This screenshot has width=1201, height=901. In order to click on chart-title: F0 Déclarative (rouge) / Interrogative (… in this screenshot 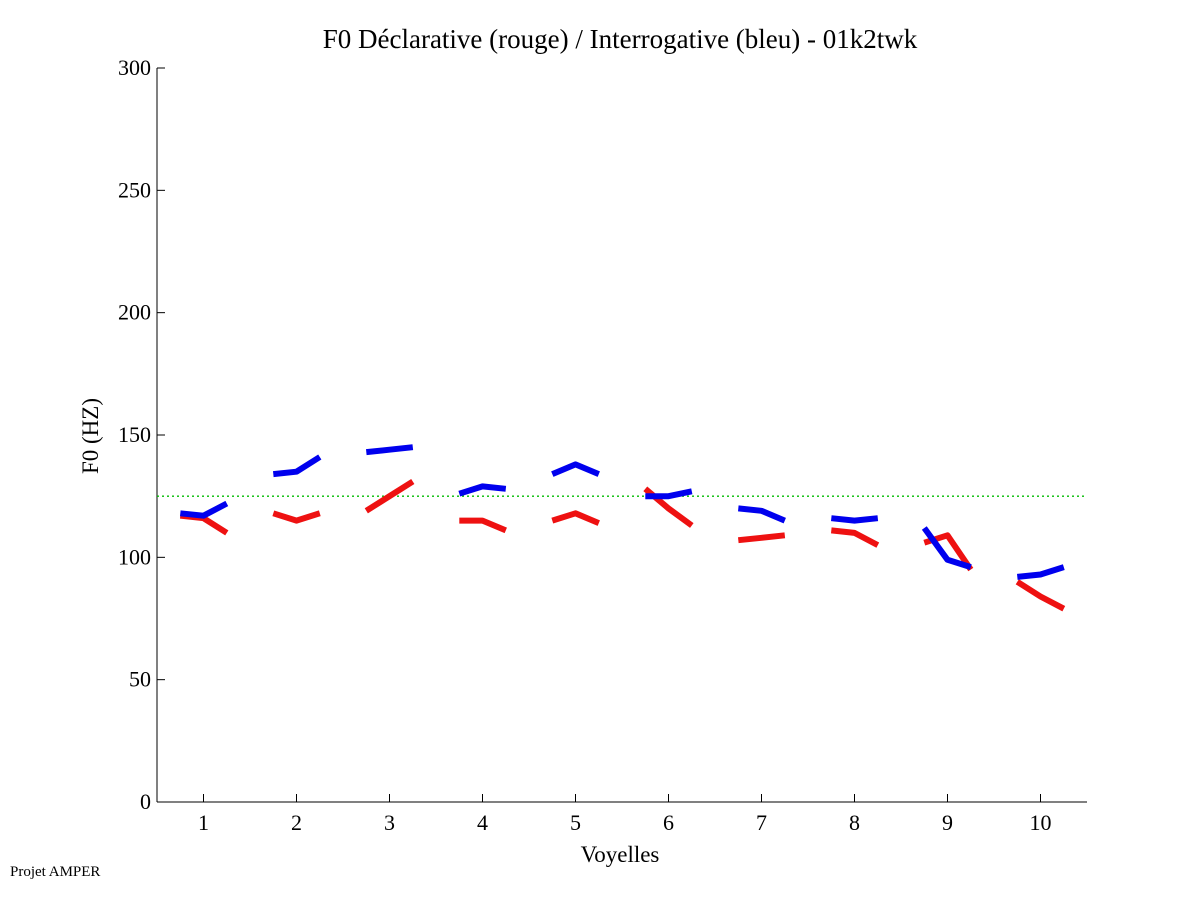, I will do `click(620, 39)`.